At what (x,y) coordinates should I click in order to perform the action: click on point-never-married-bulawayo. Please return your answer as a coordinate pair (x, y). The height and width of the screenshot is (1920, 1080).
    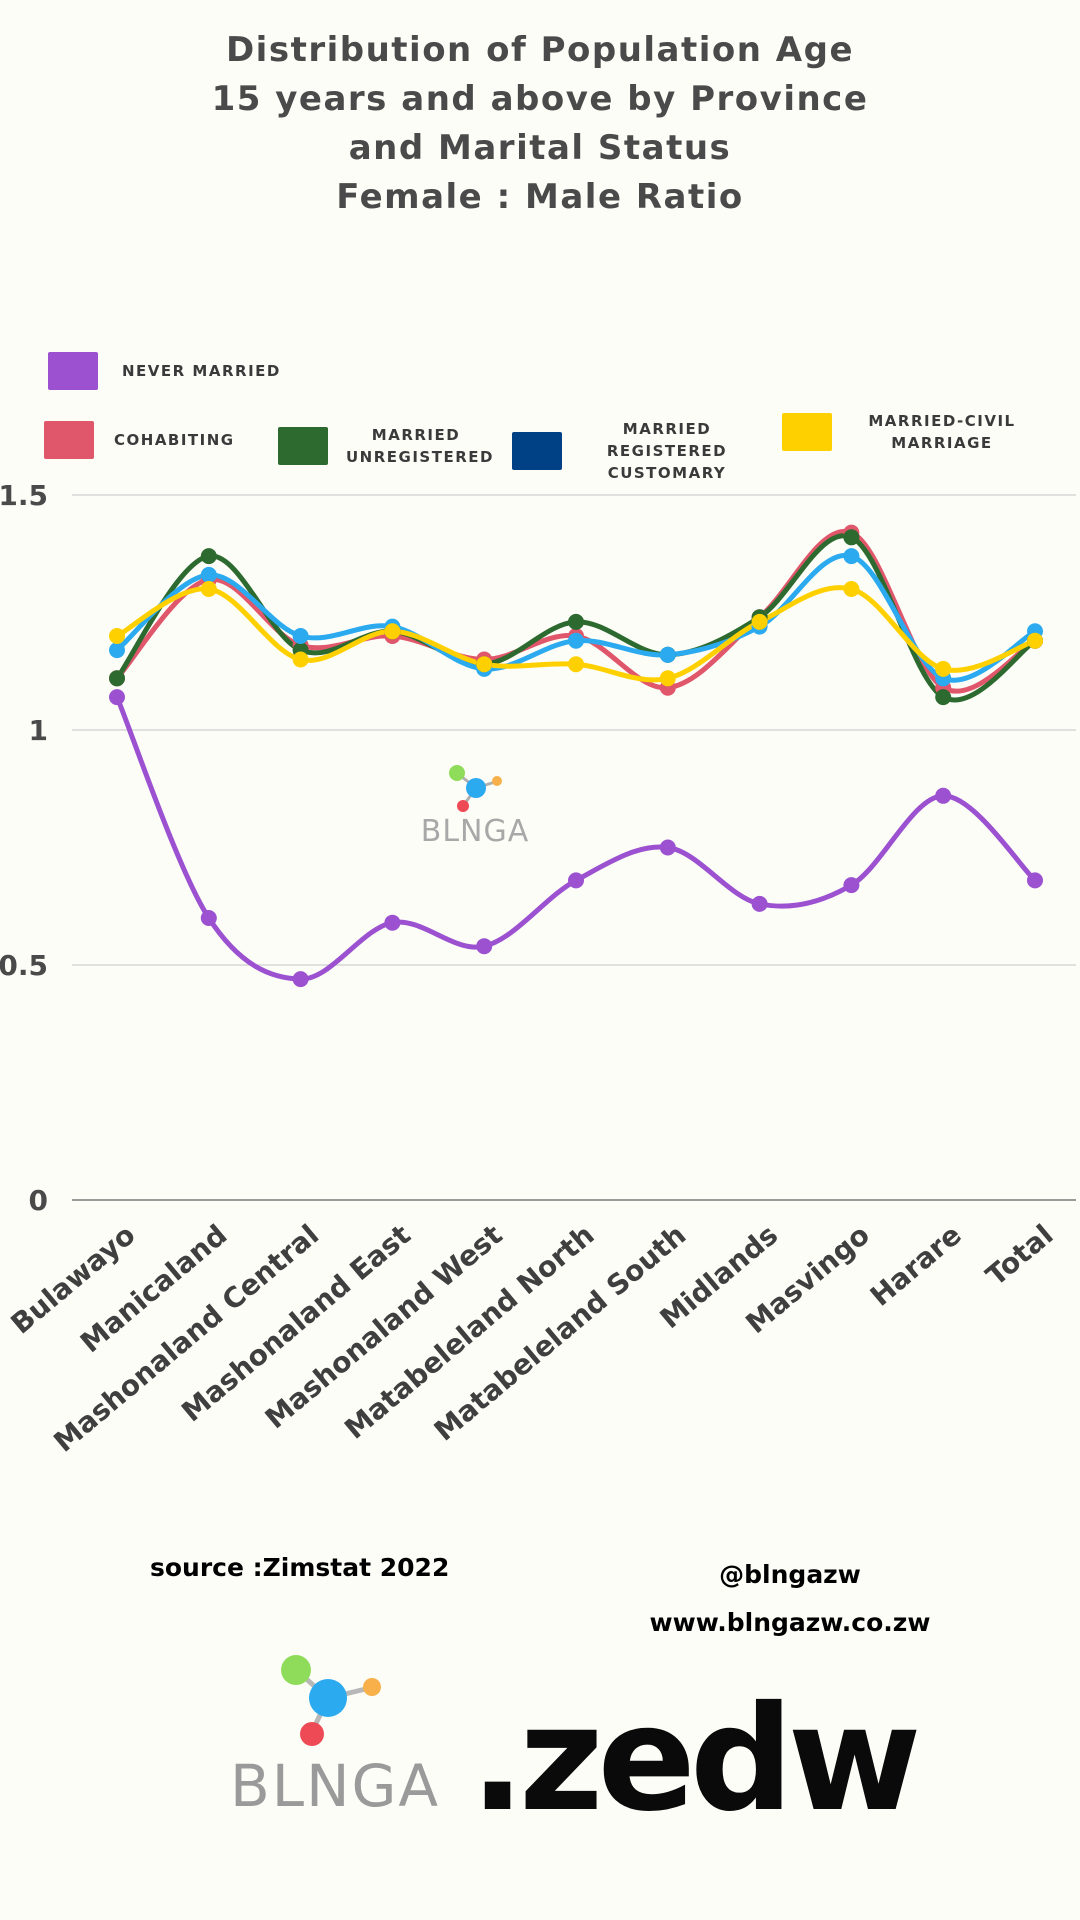
    Looking at the image, I should click on (117, 697).